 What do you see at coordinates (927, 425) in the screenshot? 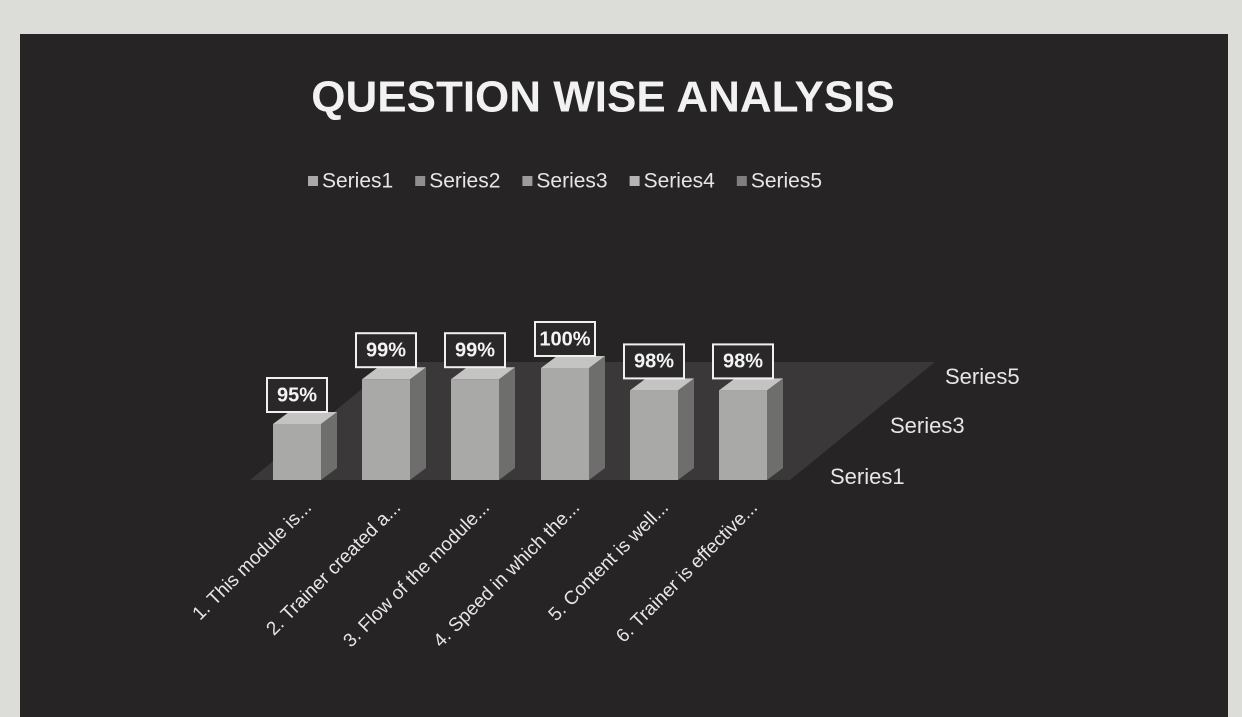
I see `depth-axis-label: Series3` at bounding box center [927, 425].